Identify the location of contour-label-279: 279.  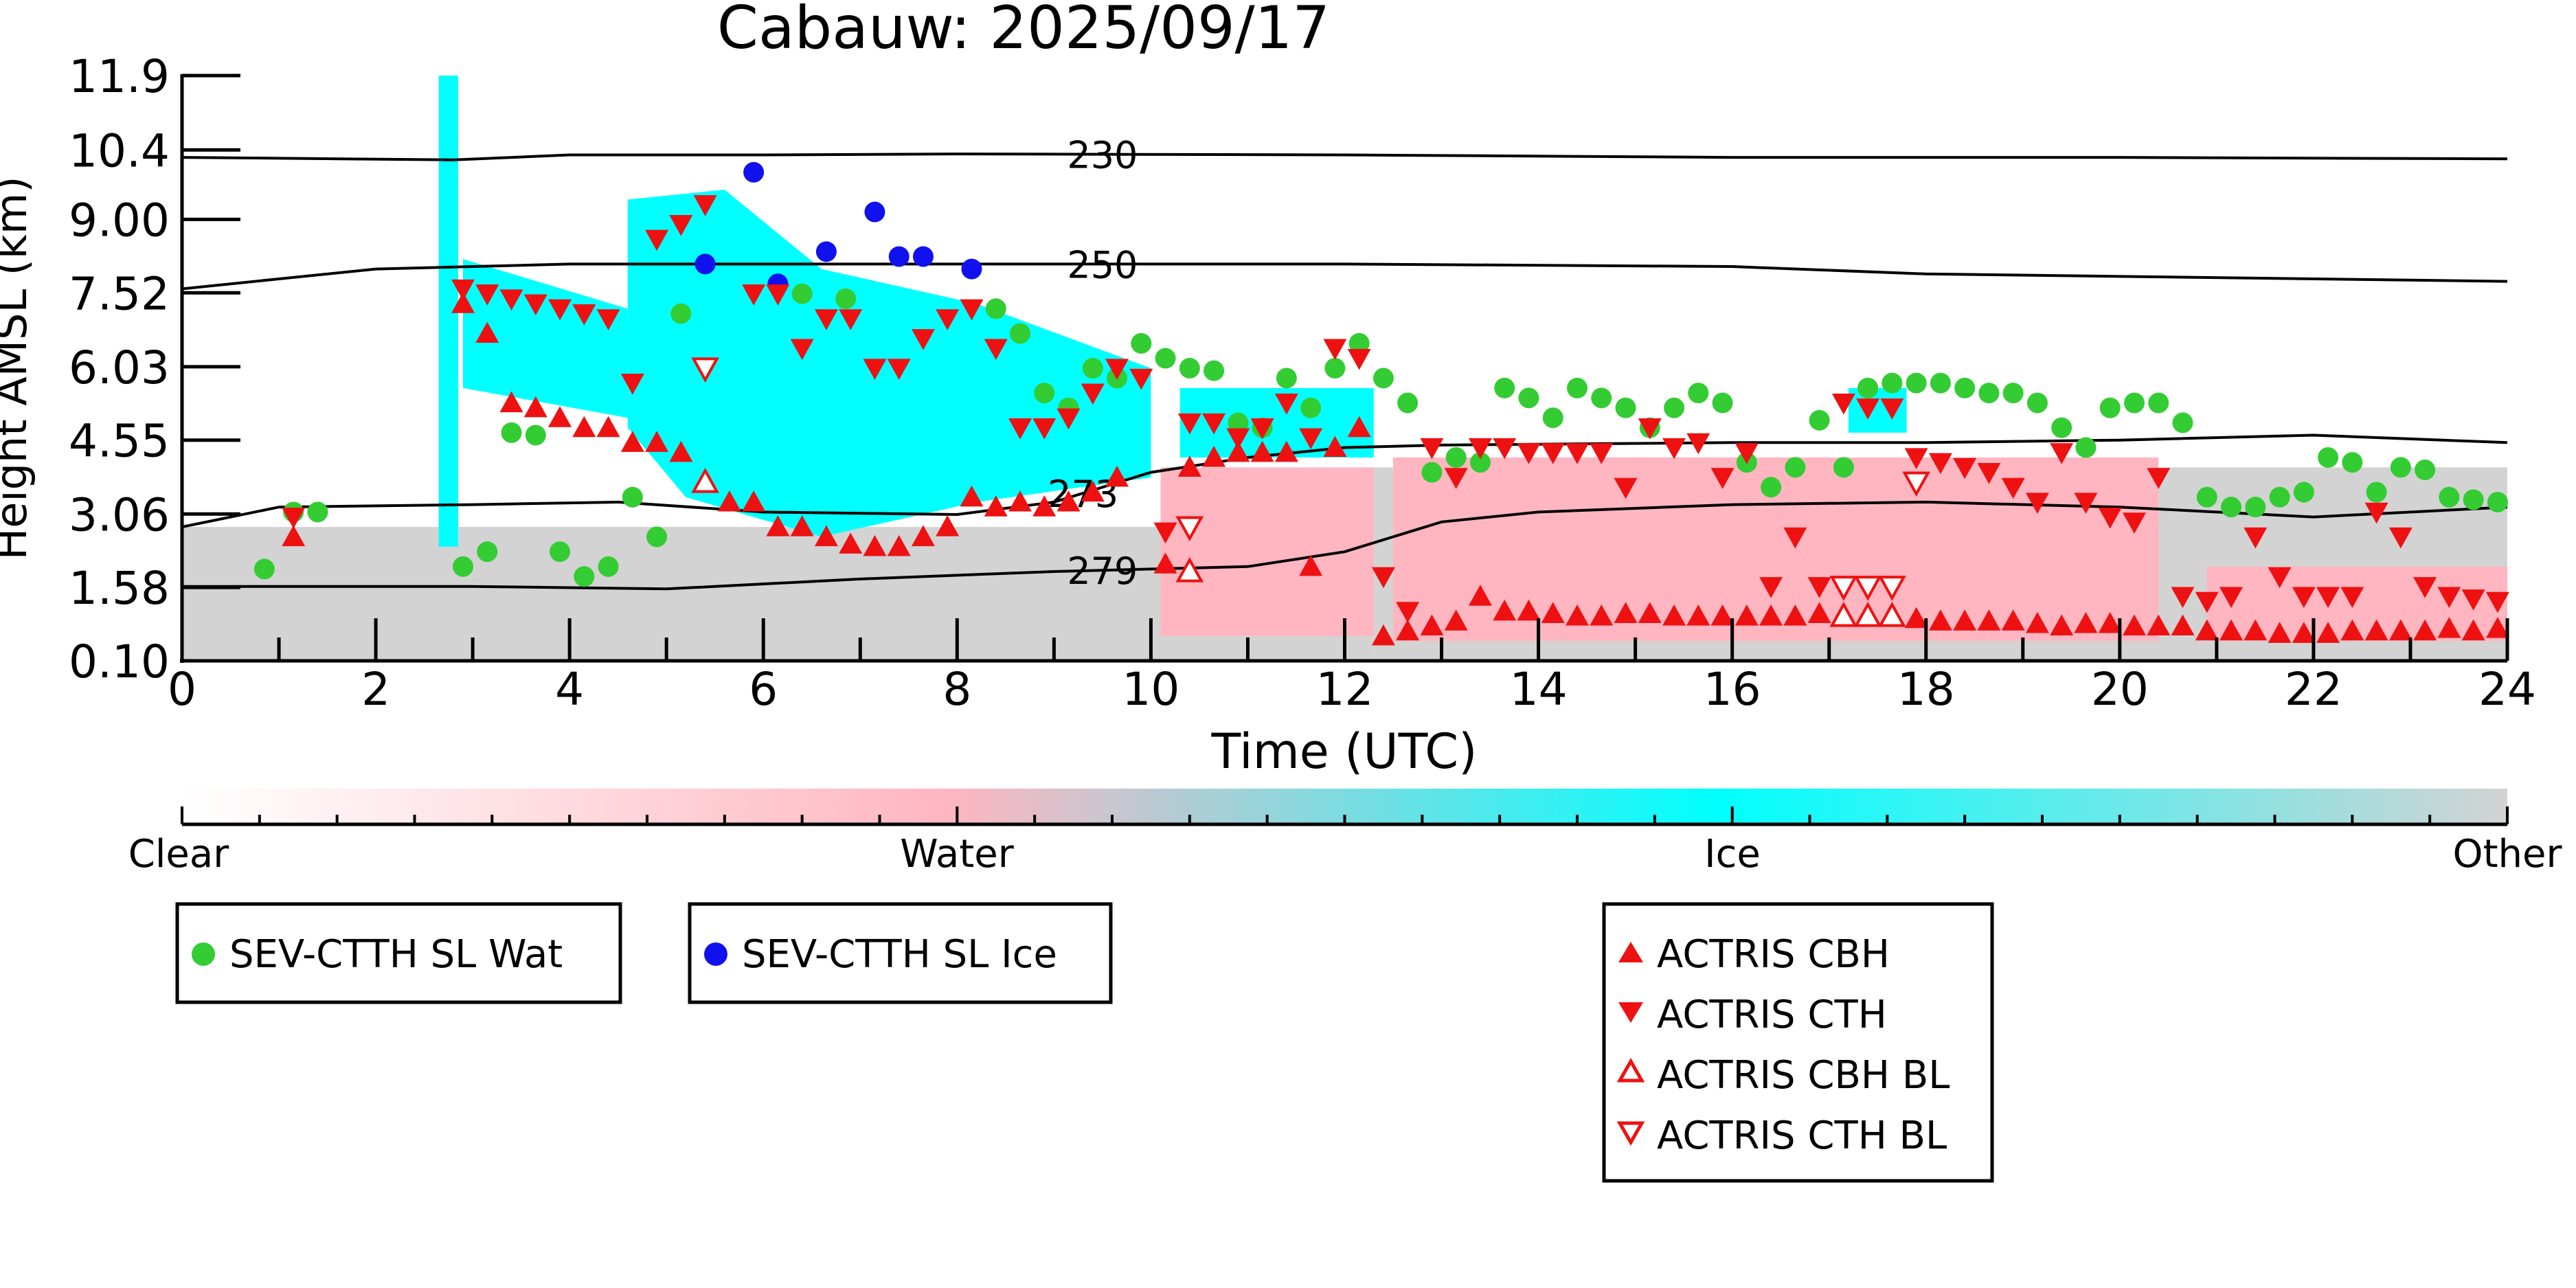
(1102, 571).